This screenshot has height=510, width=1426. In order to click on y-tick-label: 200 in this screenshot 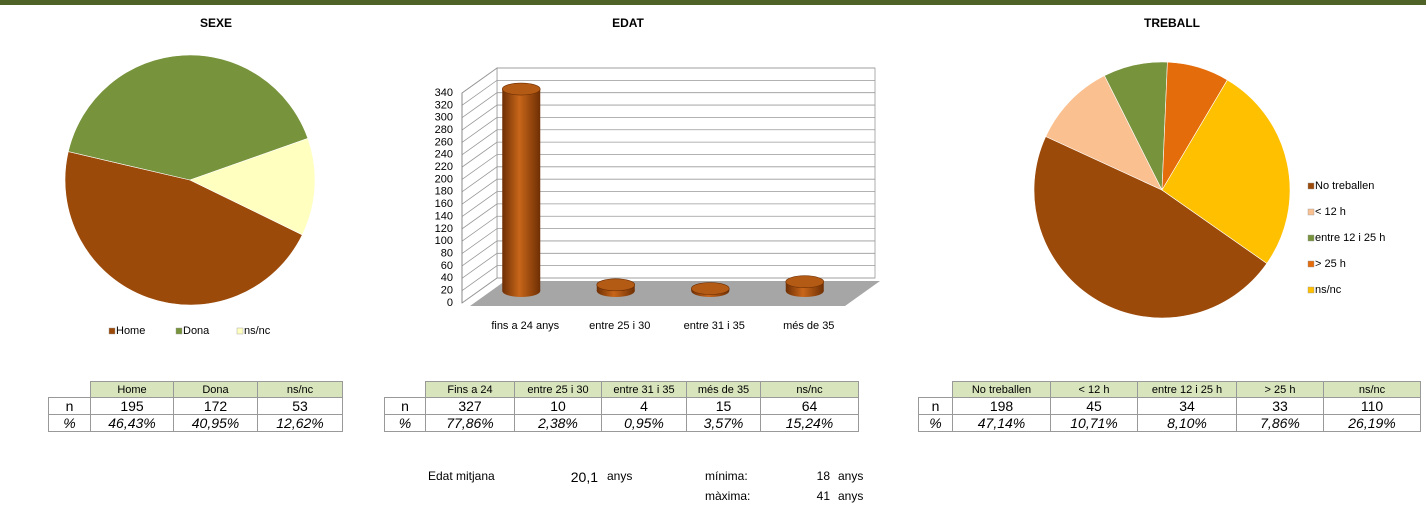, I will do `click(444, 179)`.